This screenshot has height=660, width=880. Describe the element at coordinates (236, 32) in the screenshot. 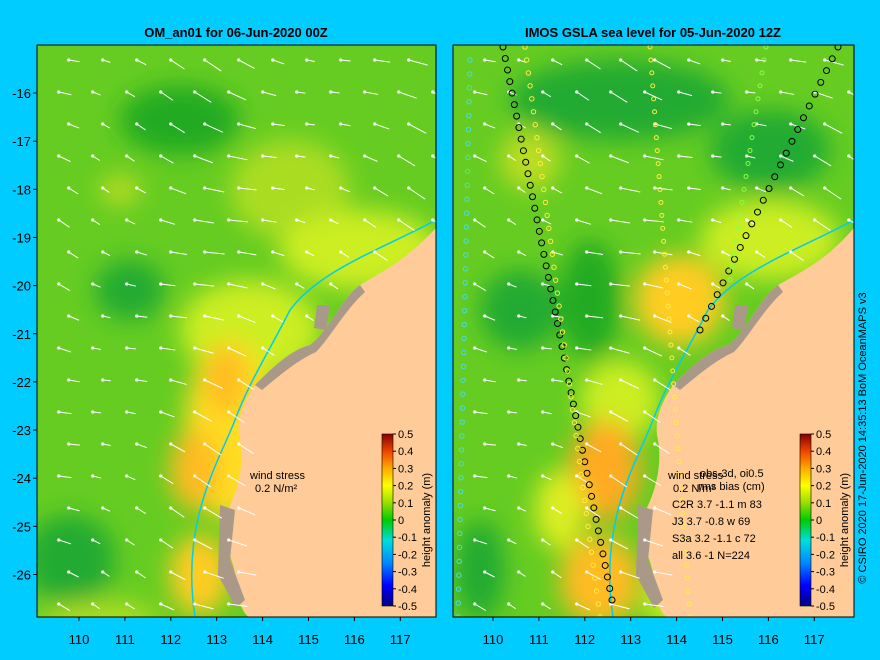

I see `left-panel-title: OM_an01 for 06-Jun-2020 00Z` at that location.